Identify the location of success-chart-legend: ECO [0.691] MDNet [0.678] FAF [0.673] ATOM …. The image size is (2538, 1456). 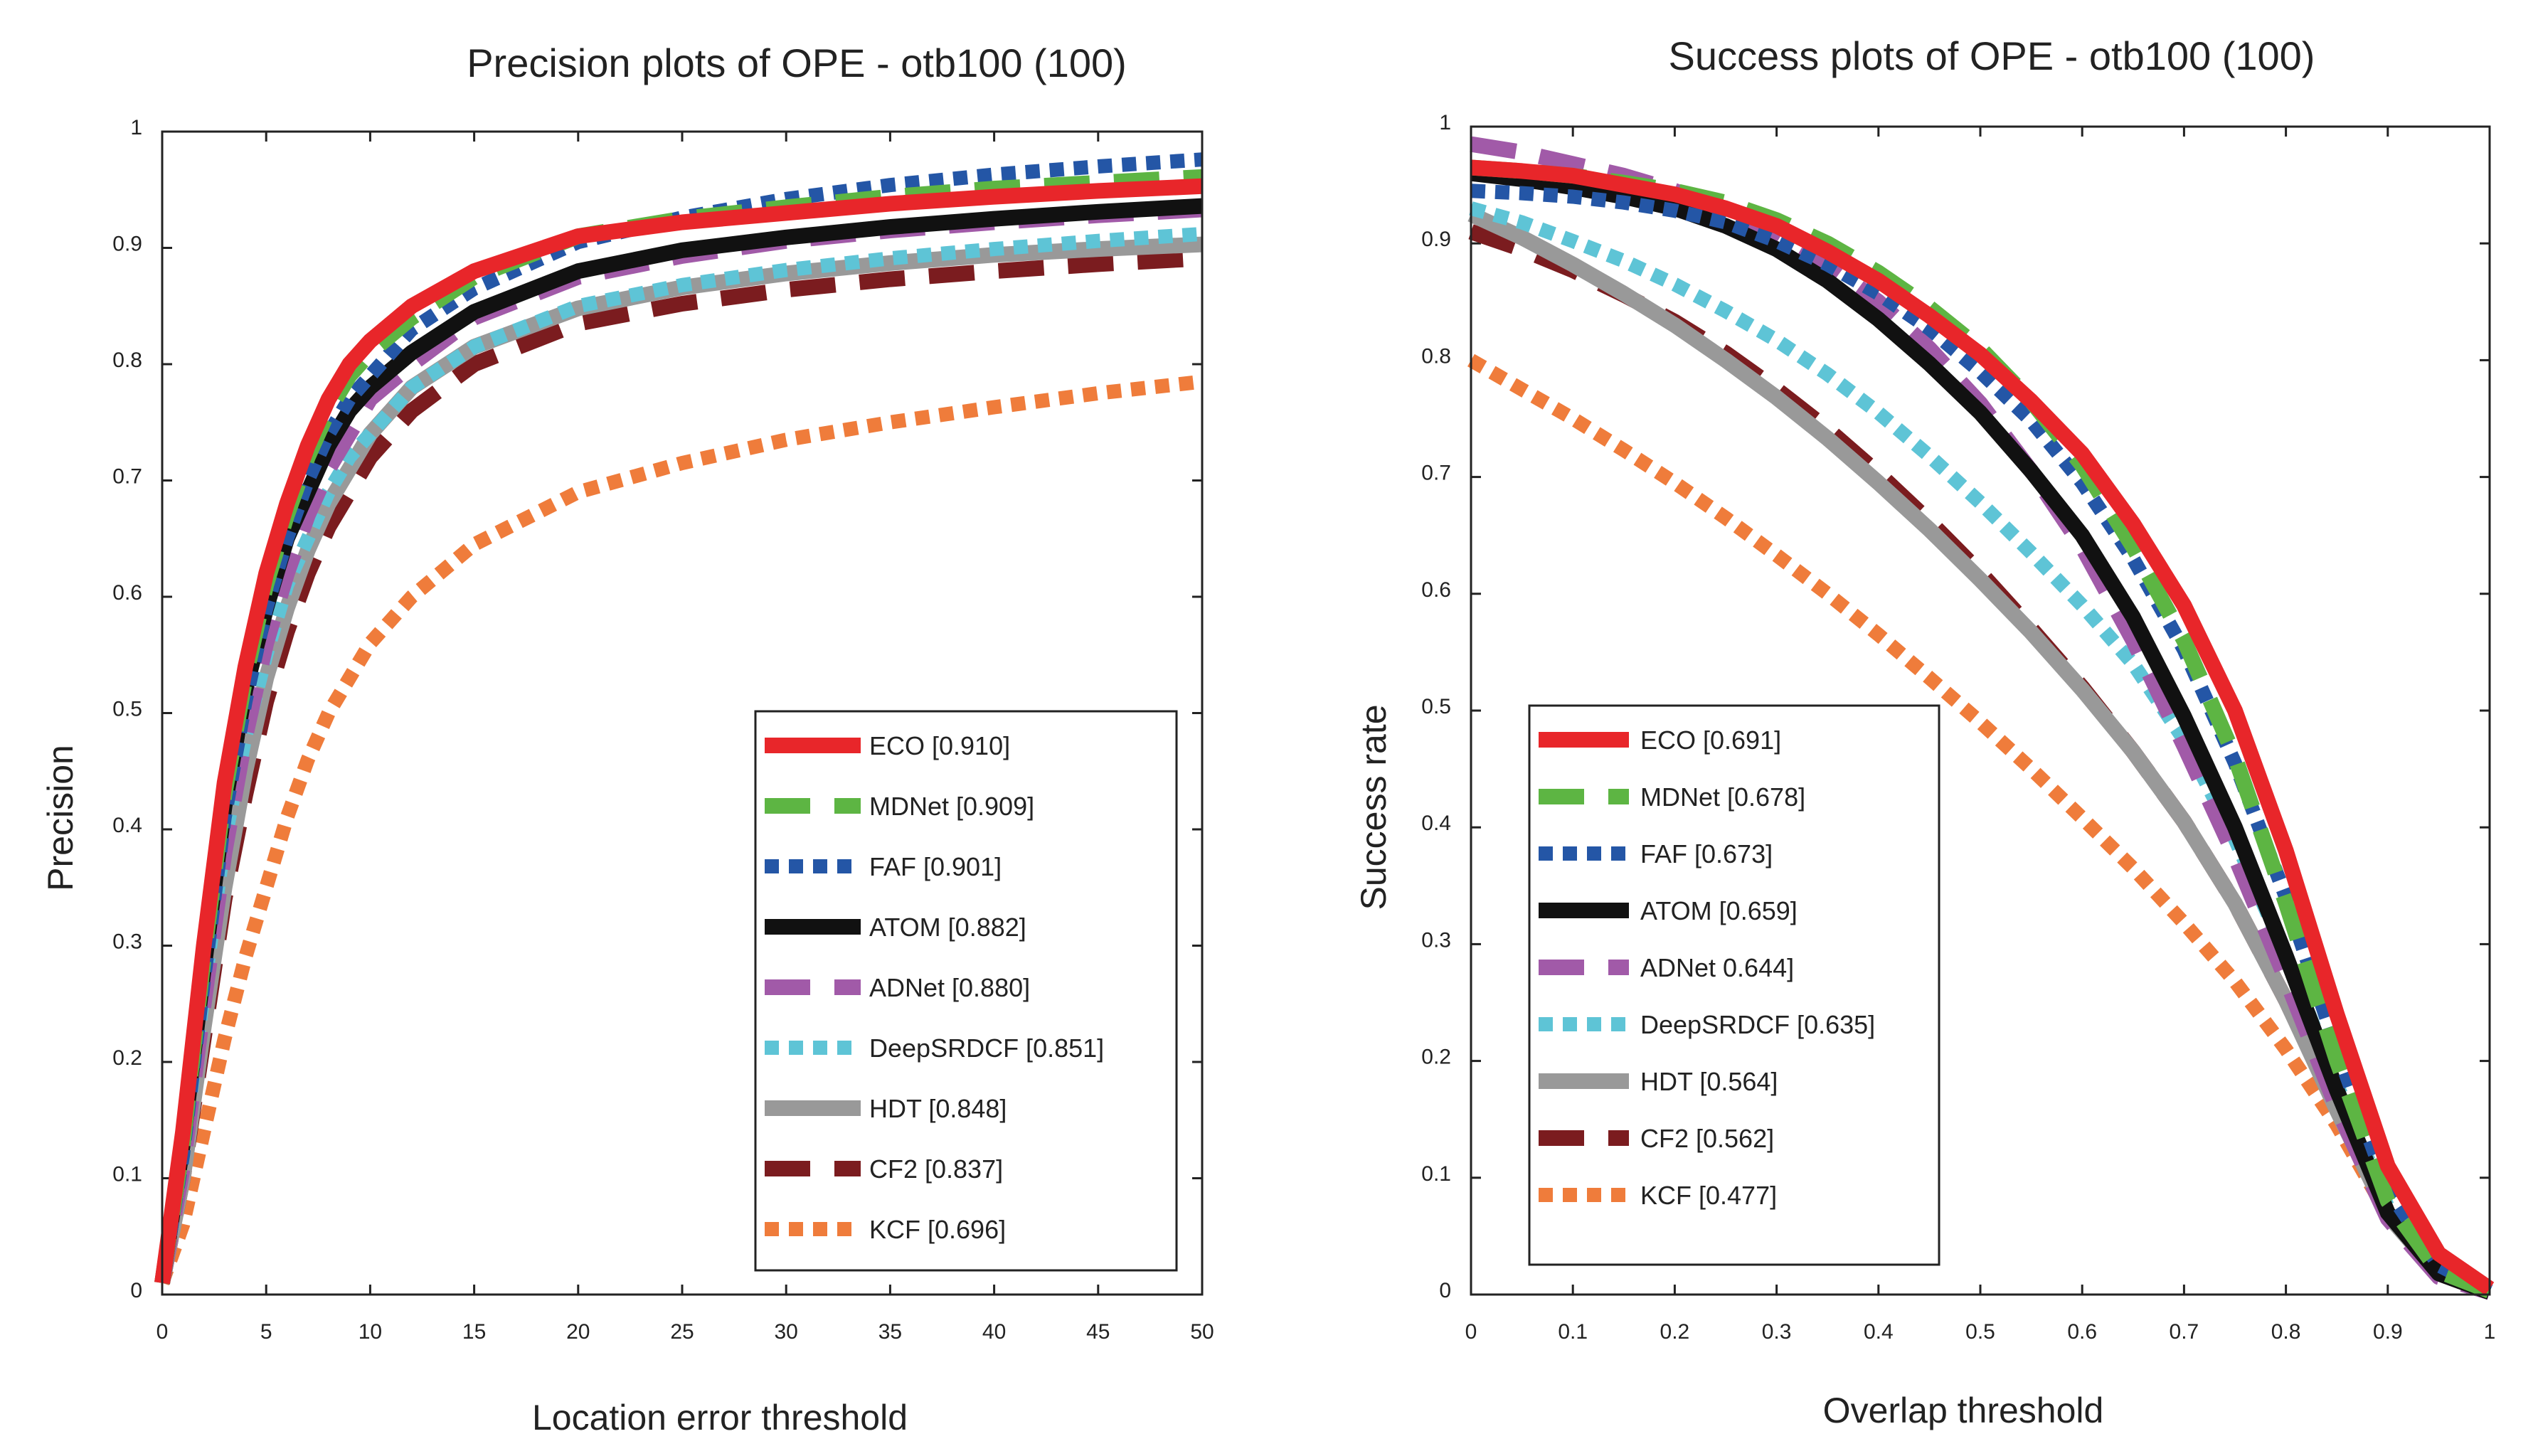
(1734, 985).